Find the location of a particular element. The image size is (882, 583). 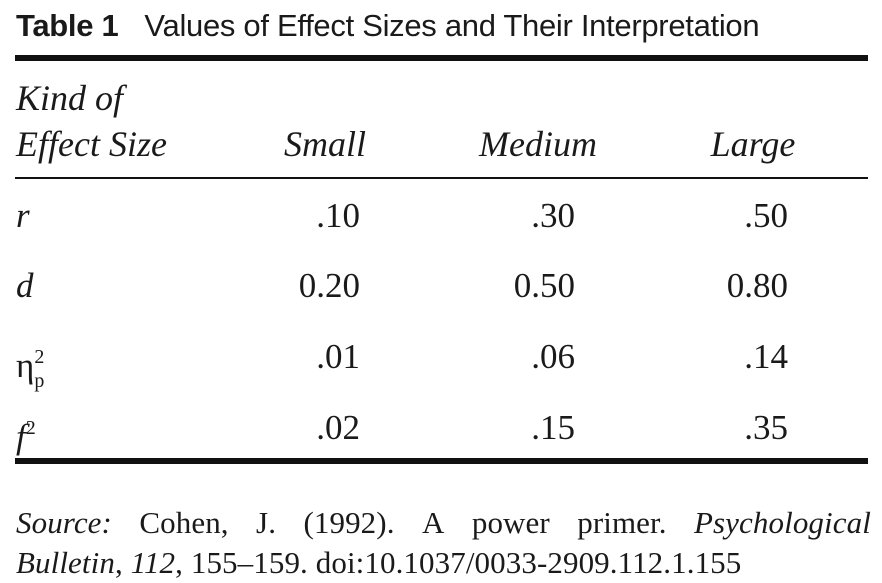

source-word: primer. is located at coordinates (622, 522).